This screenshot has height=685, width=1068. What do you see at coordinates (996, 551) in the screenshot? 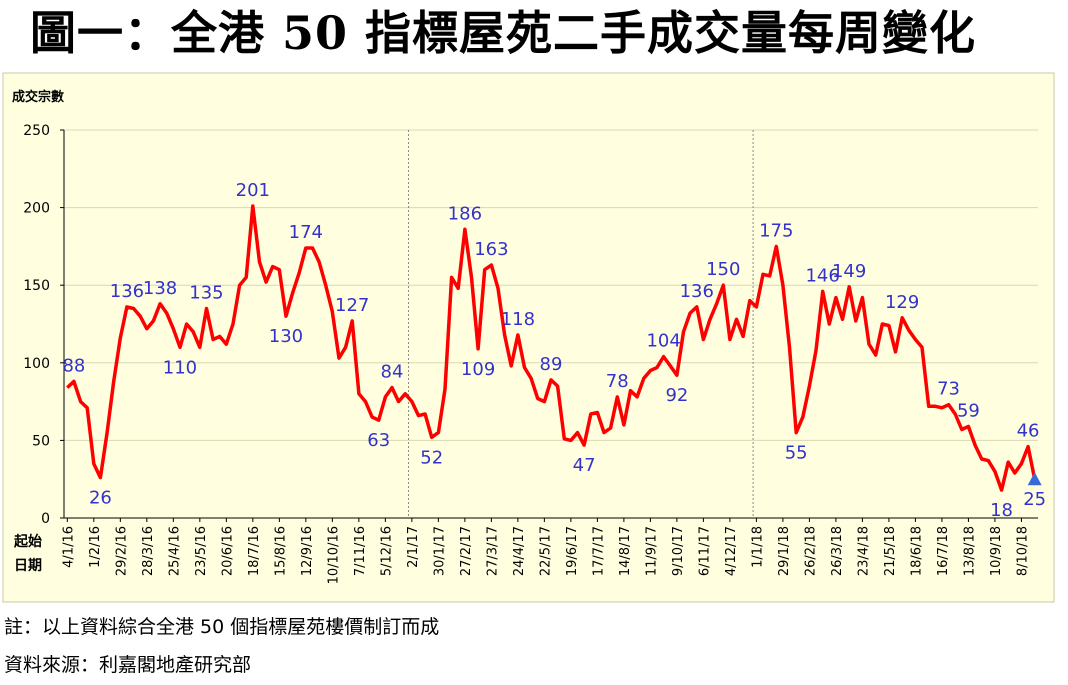
I see `x-tick-label: 10/9/18` at bounding box center [996, 551].